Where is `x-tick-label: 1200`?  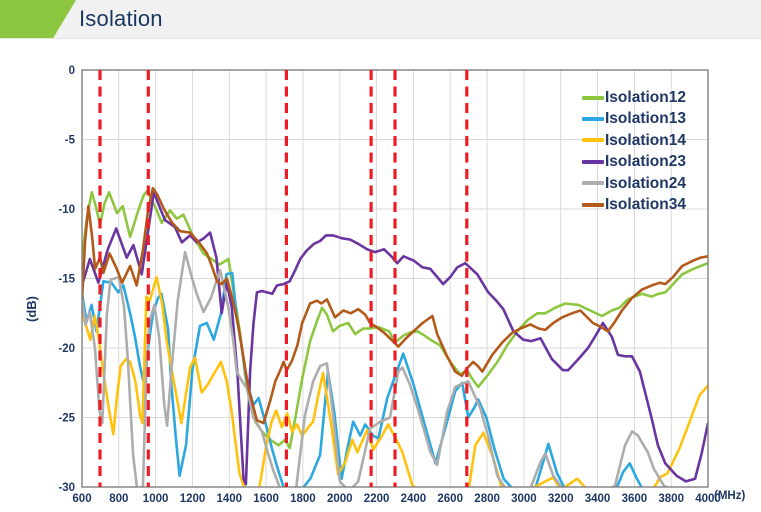 x-tick-label: 1200 is located at coordinates (193, 499).